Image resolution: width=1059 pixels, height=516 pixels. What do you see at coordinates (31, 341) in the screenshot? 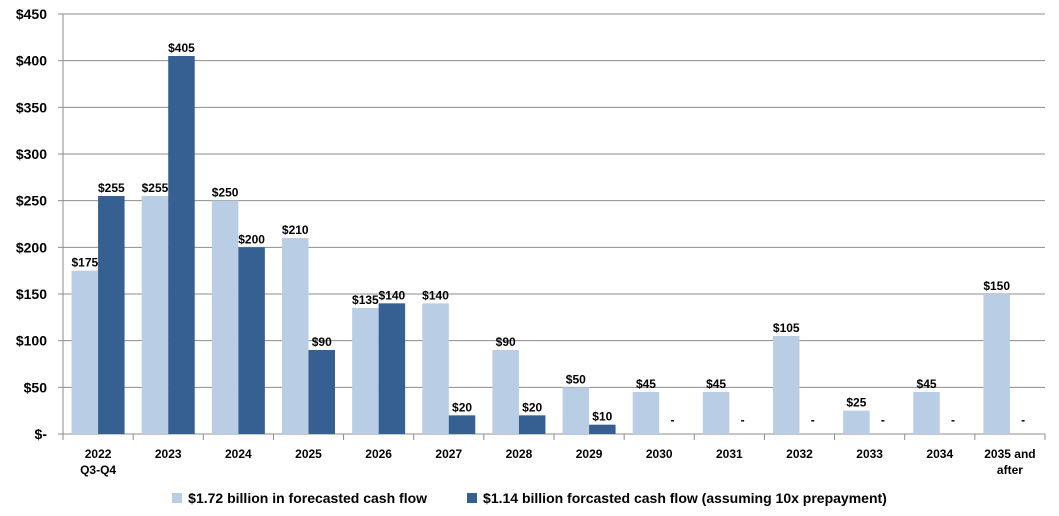
I see `y-tick-label: $100` at bounding box center [31, 341].